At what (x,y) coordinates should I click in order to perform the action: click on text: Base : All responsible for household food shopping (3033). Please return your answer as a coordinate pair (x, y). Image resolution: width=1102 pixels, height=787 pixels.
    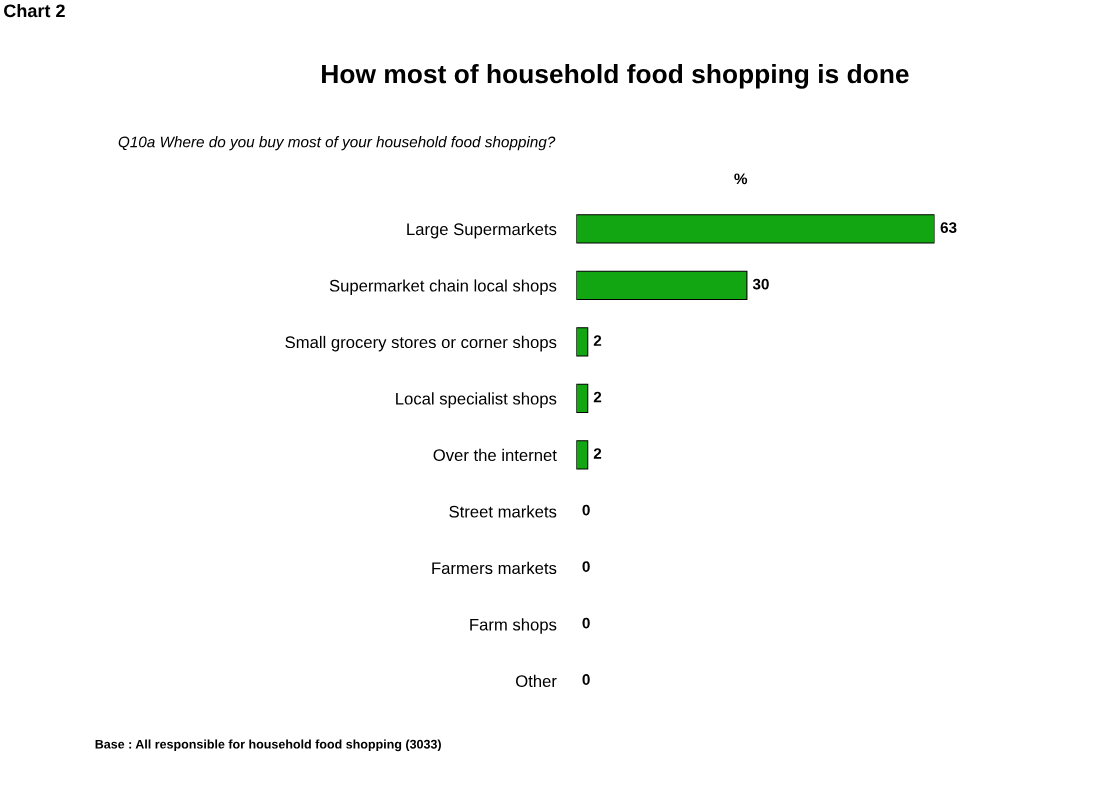
    Looking at the image, I should click on (268, 745).